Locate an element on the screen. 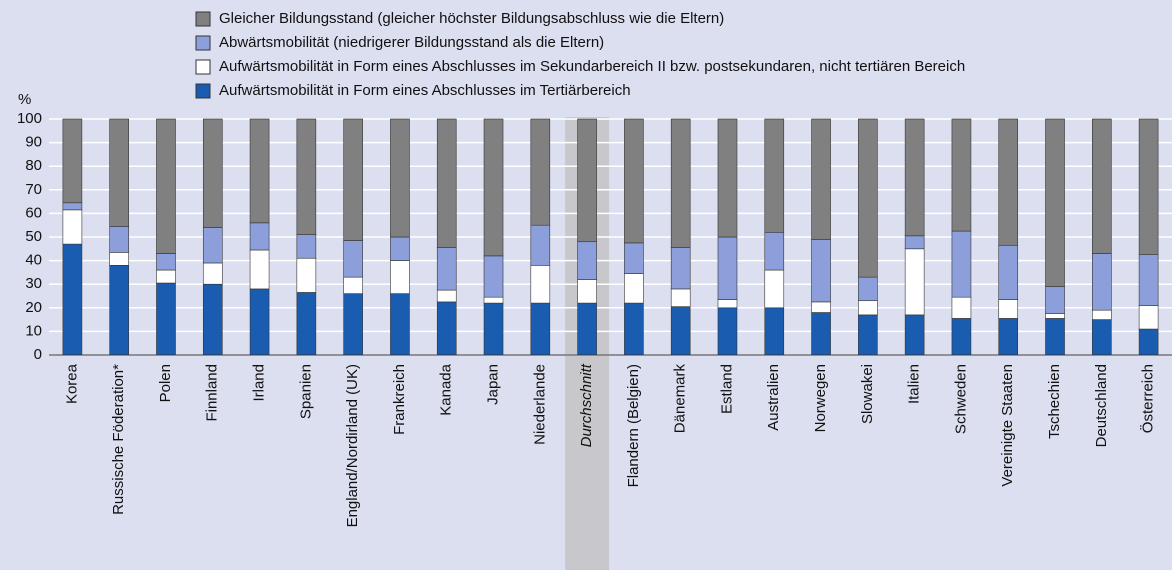  y-axis-label: % is located at coordinates (24, 99).